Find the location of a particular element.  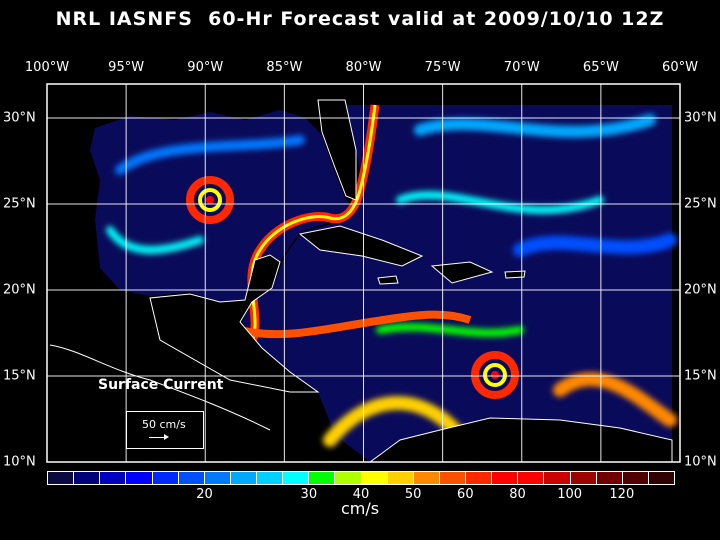

yucatan-central-america is located at coordinates (234, 323).